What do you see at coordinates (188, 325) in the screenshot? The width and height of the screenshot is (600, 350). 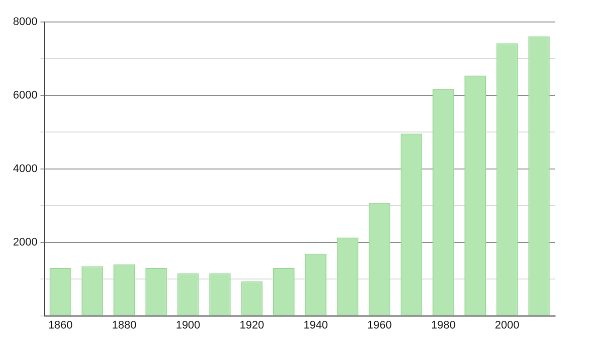 I see `x-tick-label: 1900` at bounding box center [188, 325].